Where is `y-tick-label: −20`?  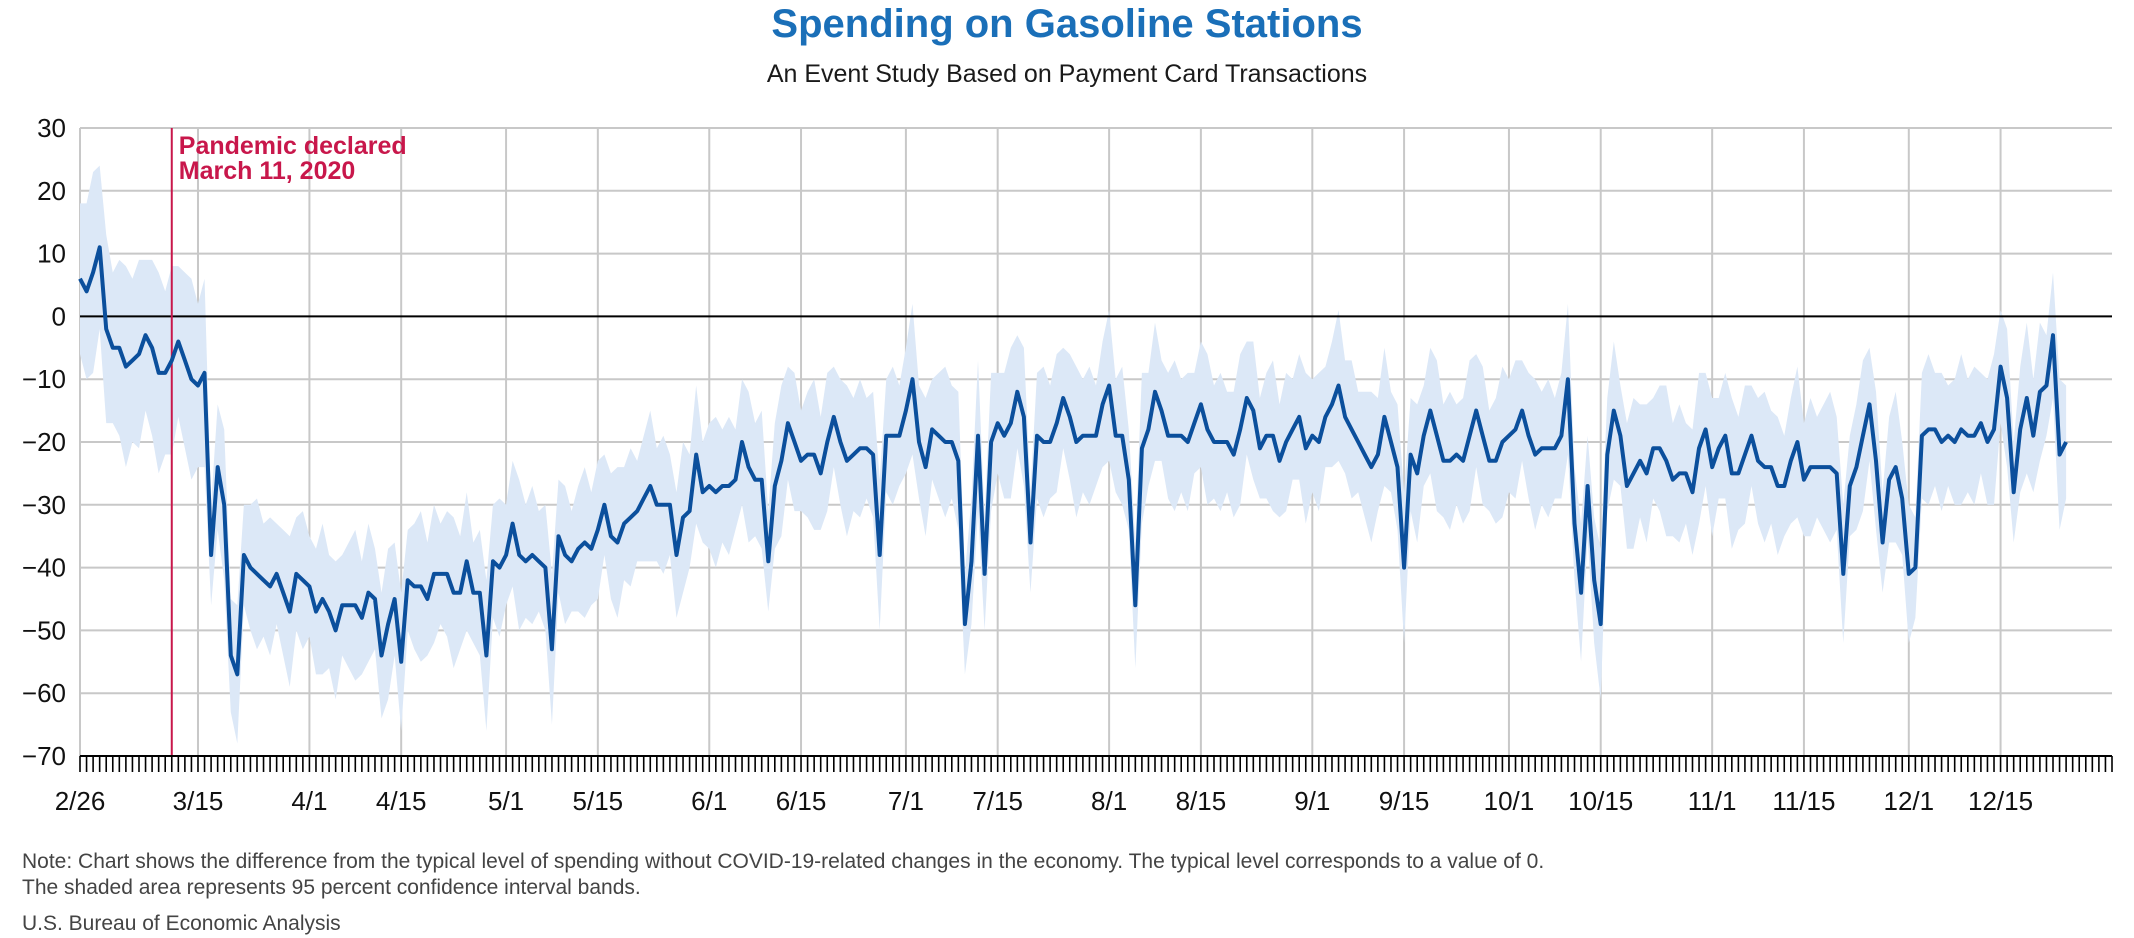
y-tick-label: −20 is located at coordinates (44, 442).